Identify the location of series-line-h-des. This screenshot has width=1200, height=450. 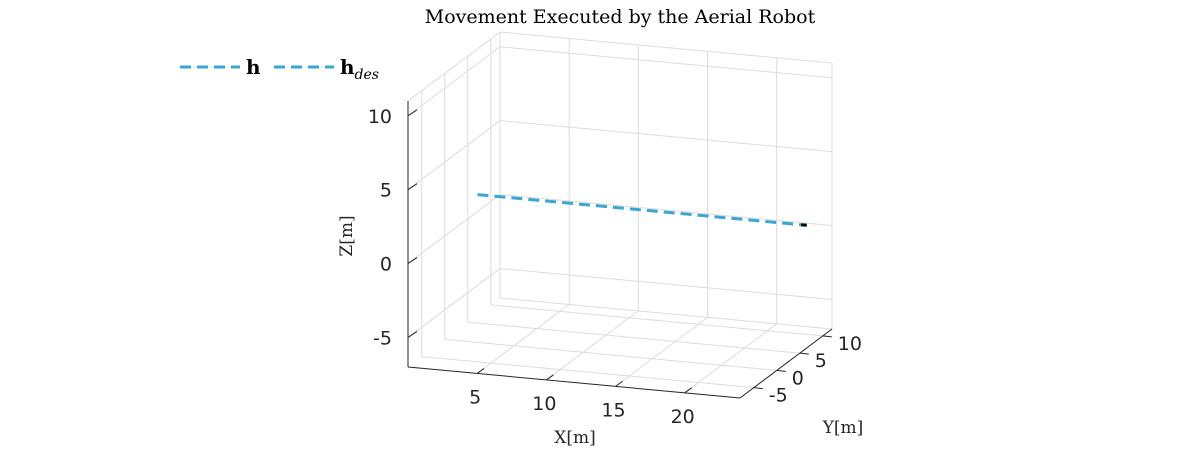
(642, 210).